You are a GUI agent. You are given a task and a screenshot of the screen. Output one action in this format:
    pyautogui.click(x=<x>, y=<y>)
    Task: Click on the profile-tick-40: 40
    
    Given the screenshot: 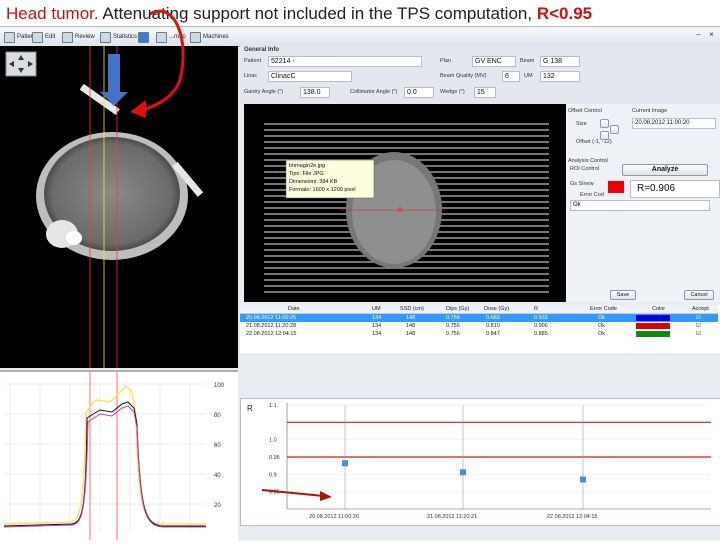 What is the action you would take?
    pyautogui.click(x=217, y=476)
    